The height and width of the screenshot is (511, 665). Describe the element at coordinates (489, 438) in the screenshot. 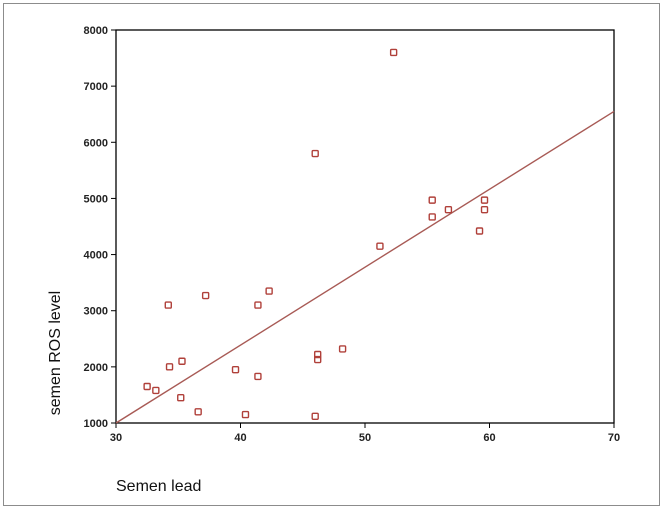

I see `x-tick-label: 60` at that location.